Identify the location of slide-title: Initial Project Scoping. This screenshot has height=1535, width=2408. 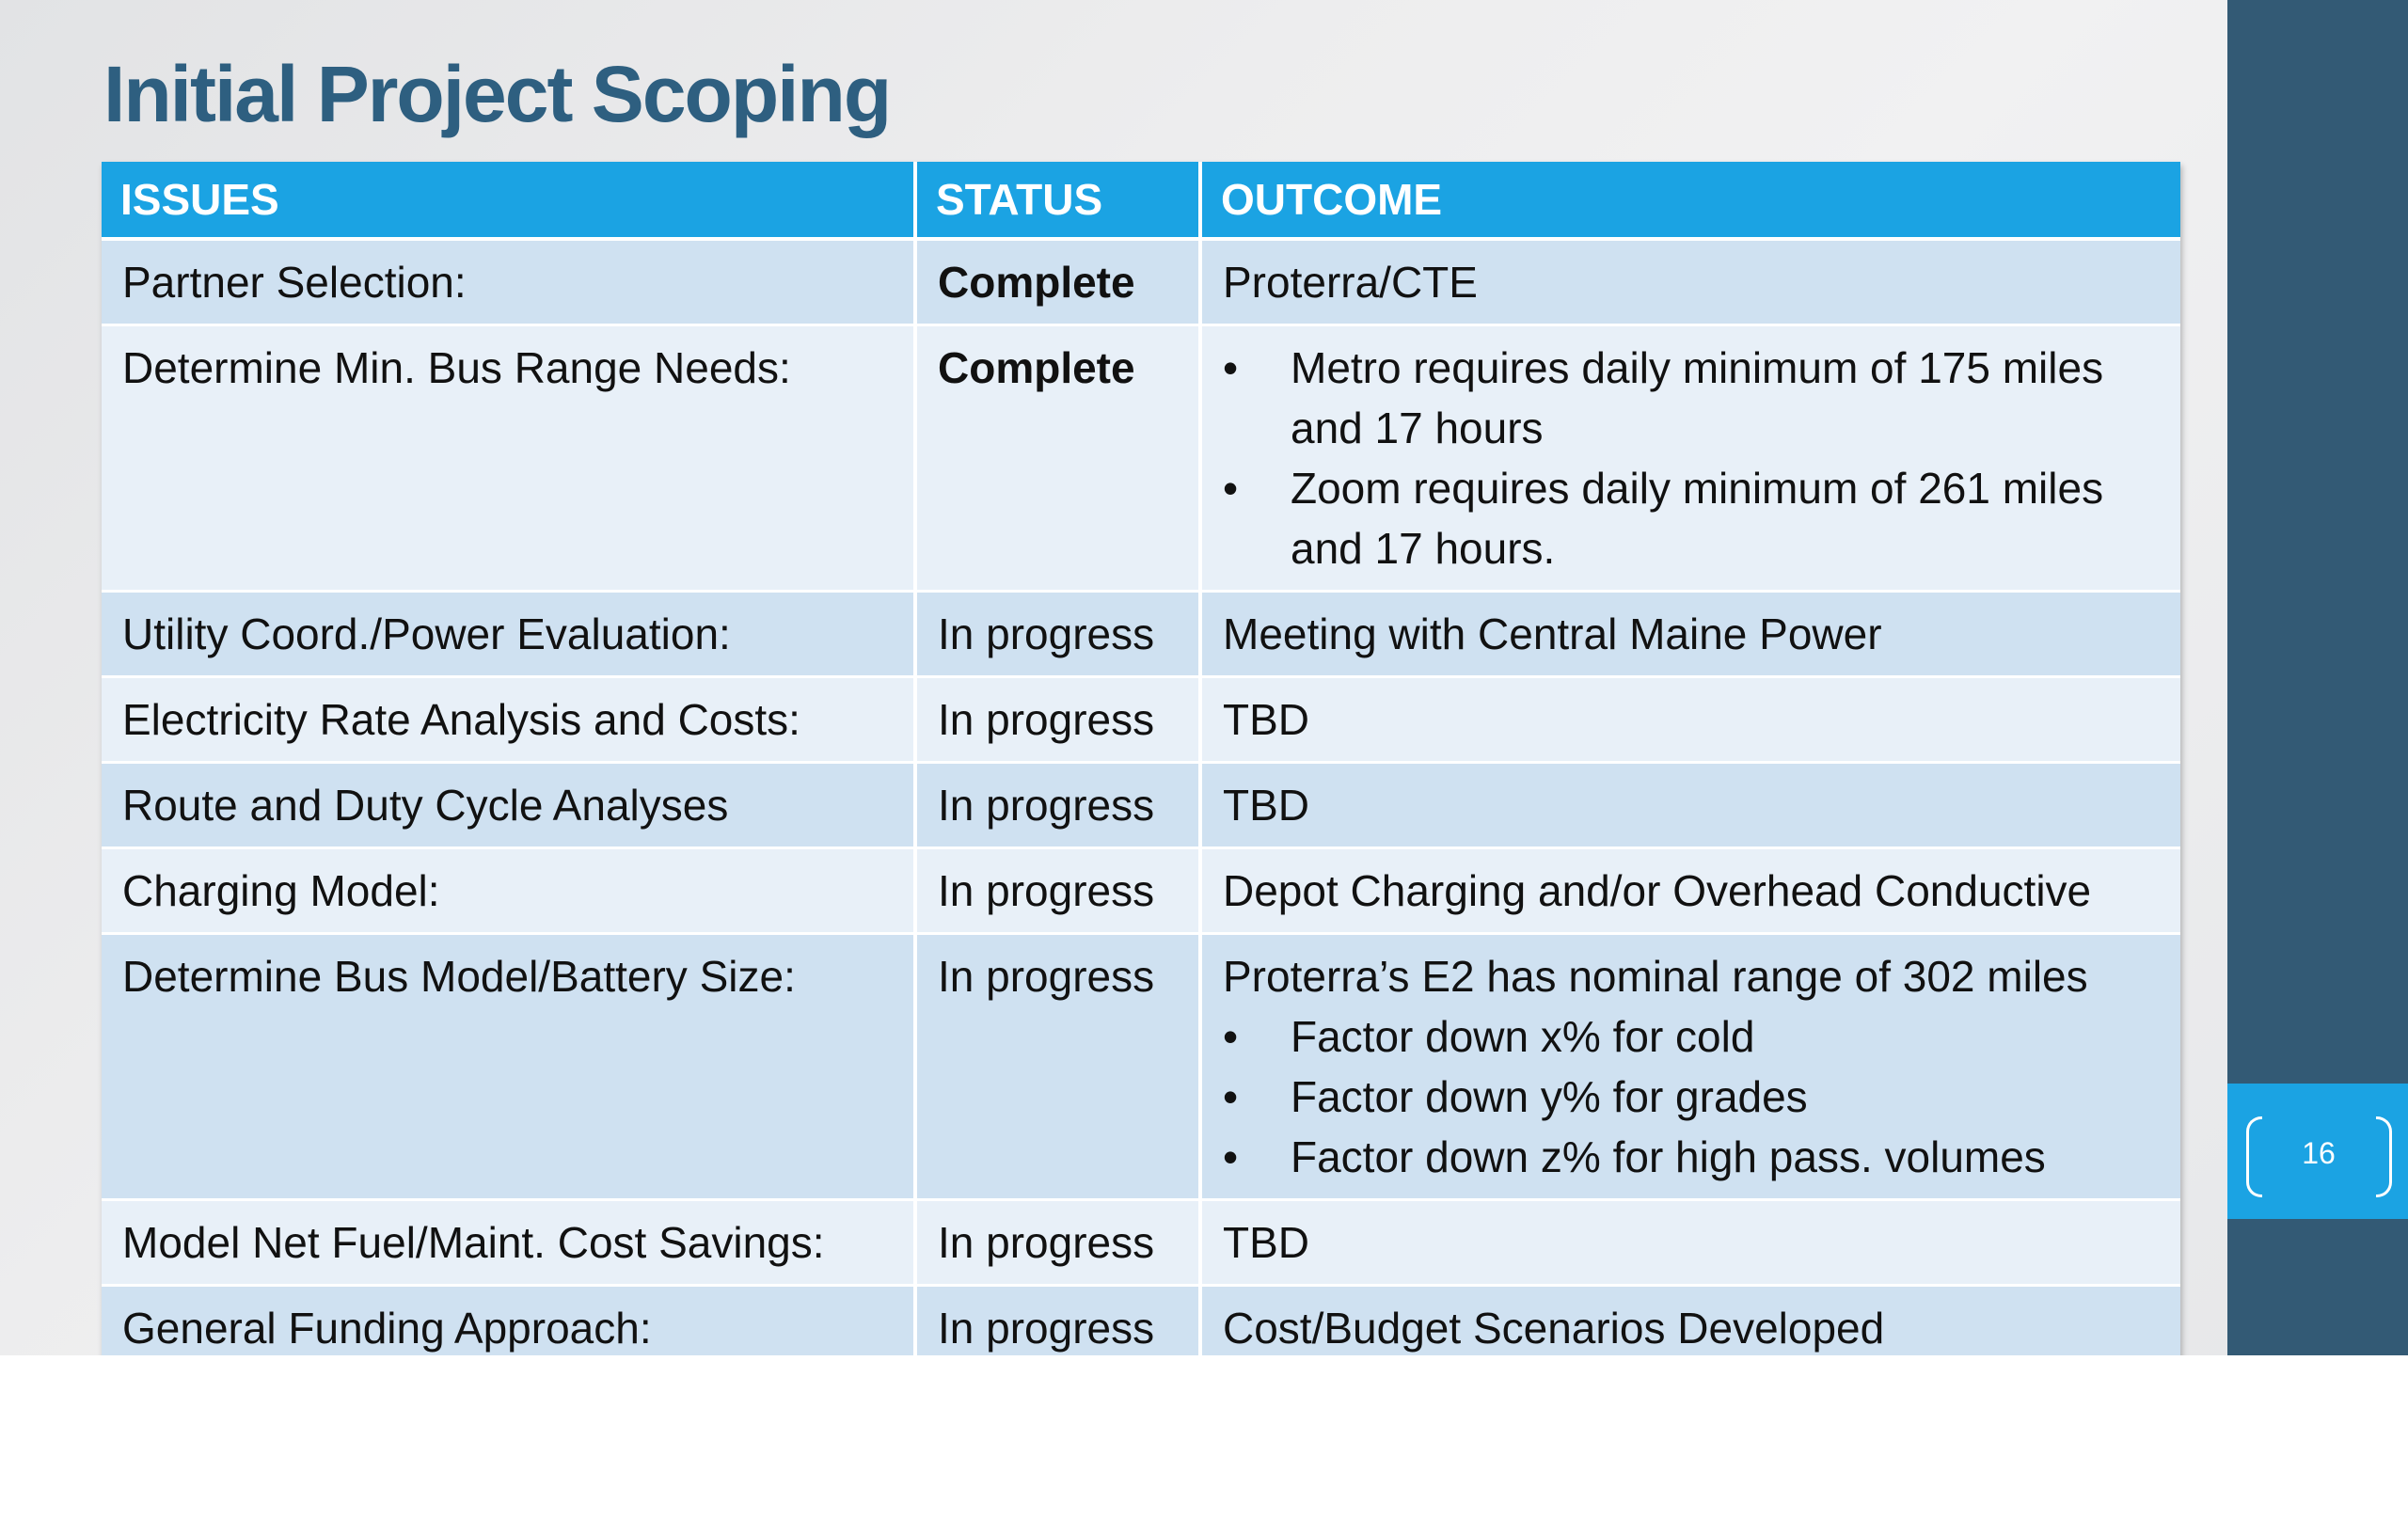
(498, 94).